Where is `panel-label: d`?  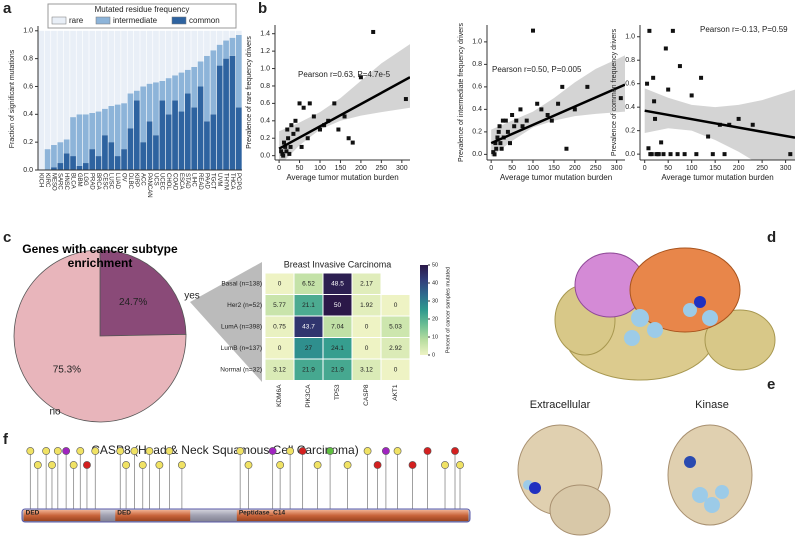
panel-label: d is located at coordinates (771, 237).